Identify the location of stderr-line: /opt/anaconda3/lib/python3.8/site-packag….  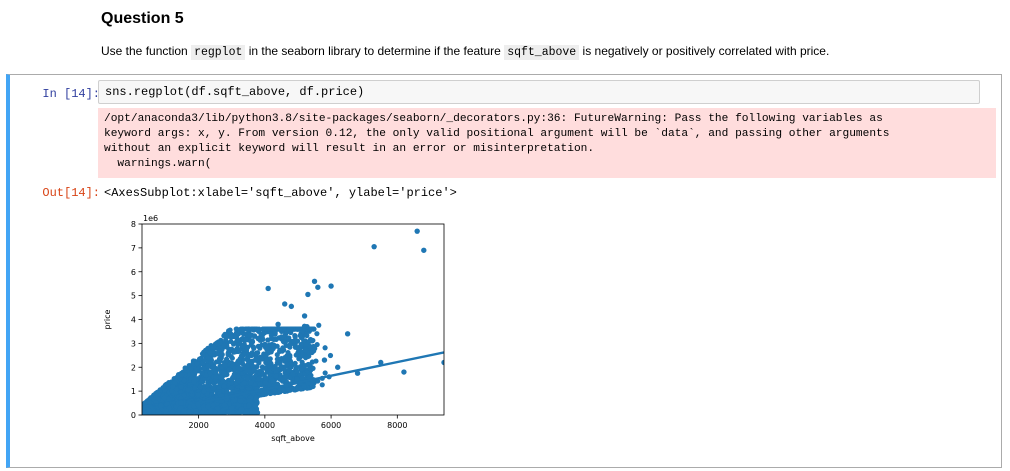
(493, 119).